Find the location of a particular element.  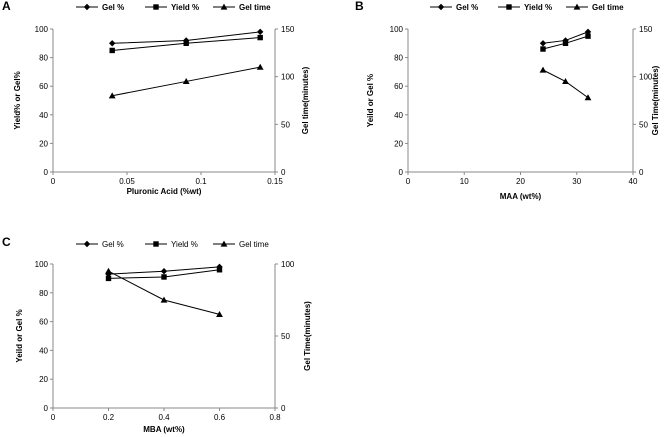

x-tick-label: 0.2 is located at coordinates (109, 417).